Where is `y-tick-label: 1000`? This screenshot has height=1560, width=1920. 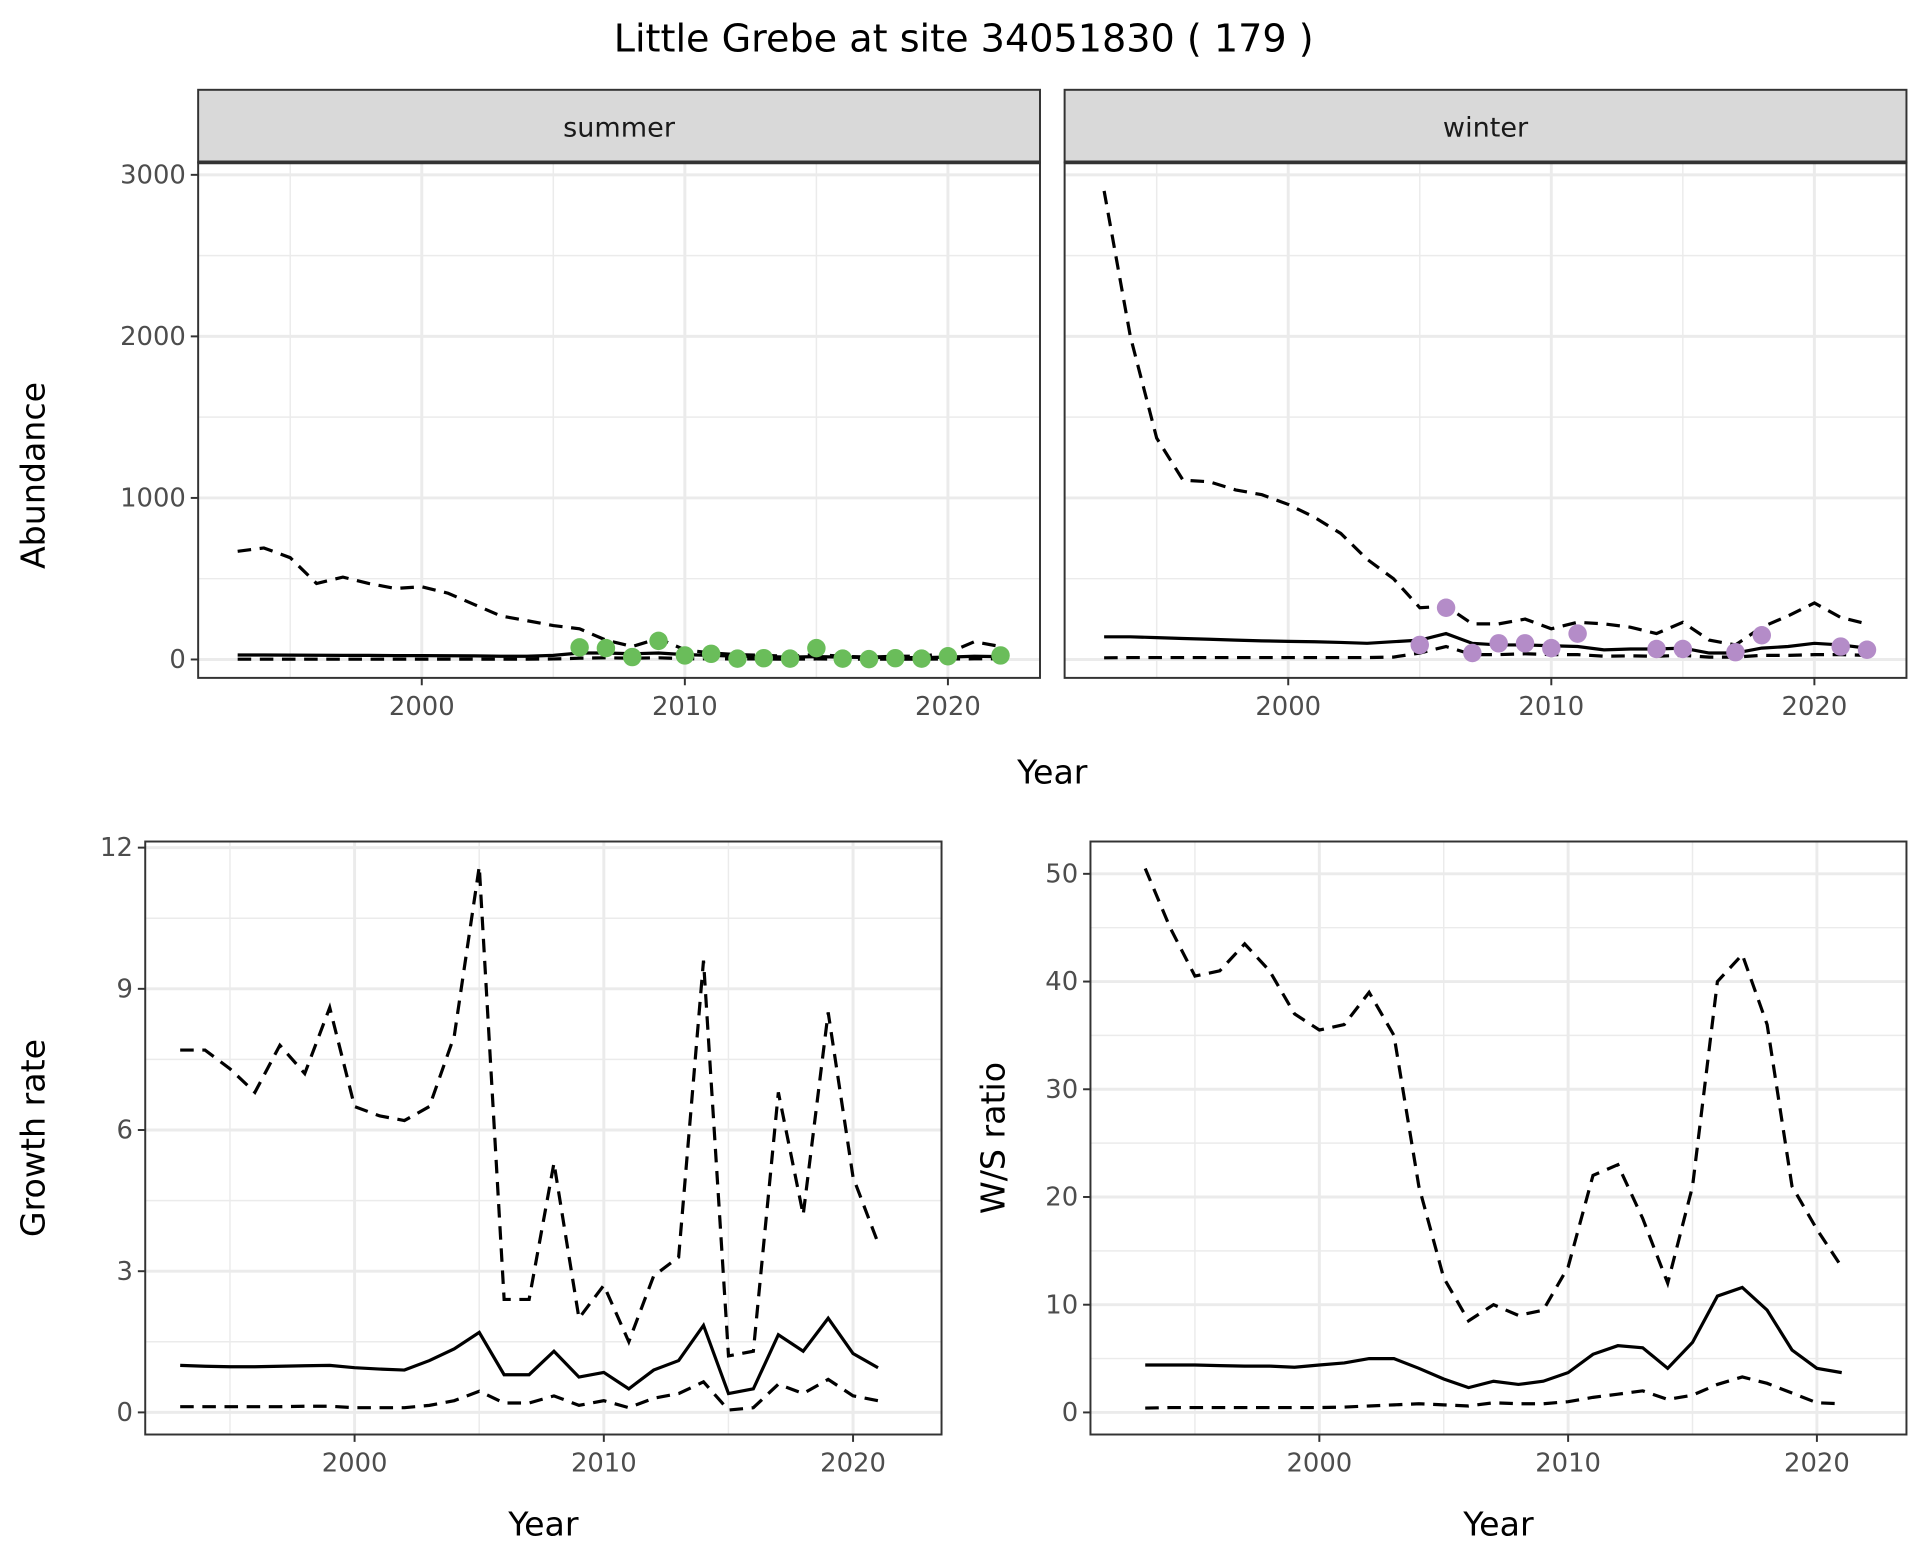 y-tick-label: 1000 is located at coordinates (153, 499).